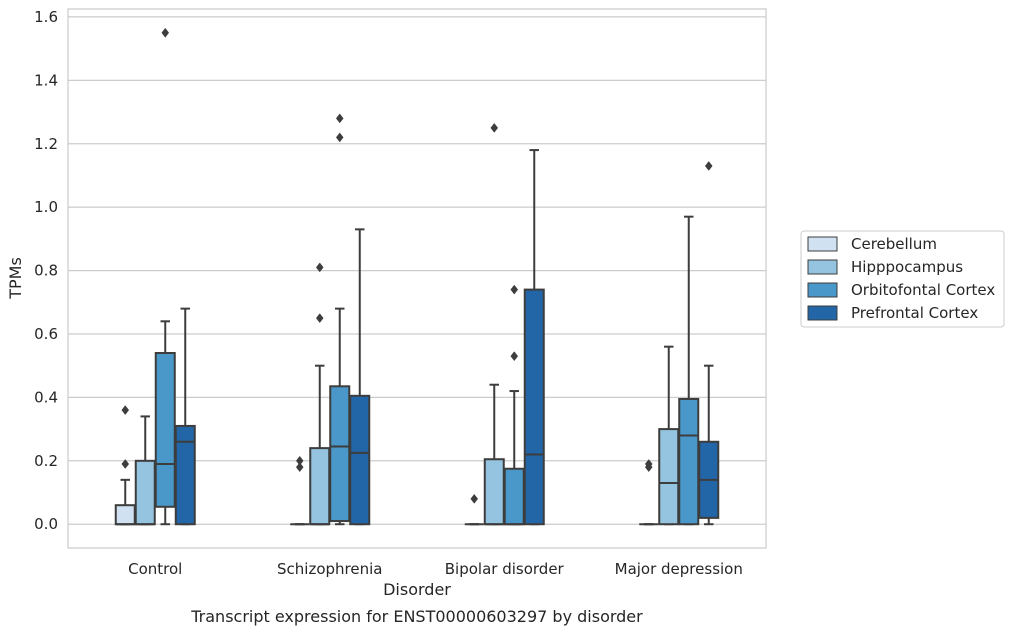 Image resolution: width=1014 pixels, height=634 pixels. I want to click on y-tick-label: 0.6, so click(46, 334).